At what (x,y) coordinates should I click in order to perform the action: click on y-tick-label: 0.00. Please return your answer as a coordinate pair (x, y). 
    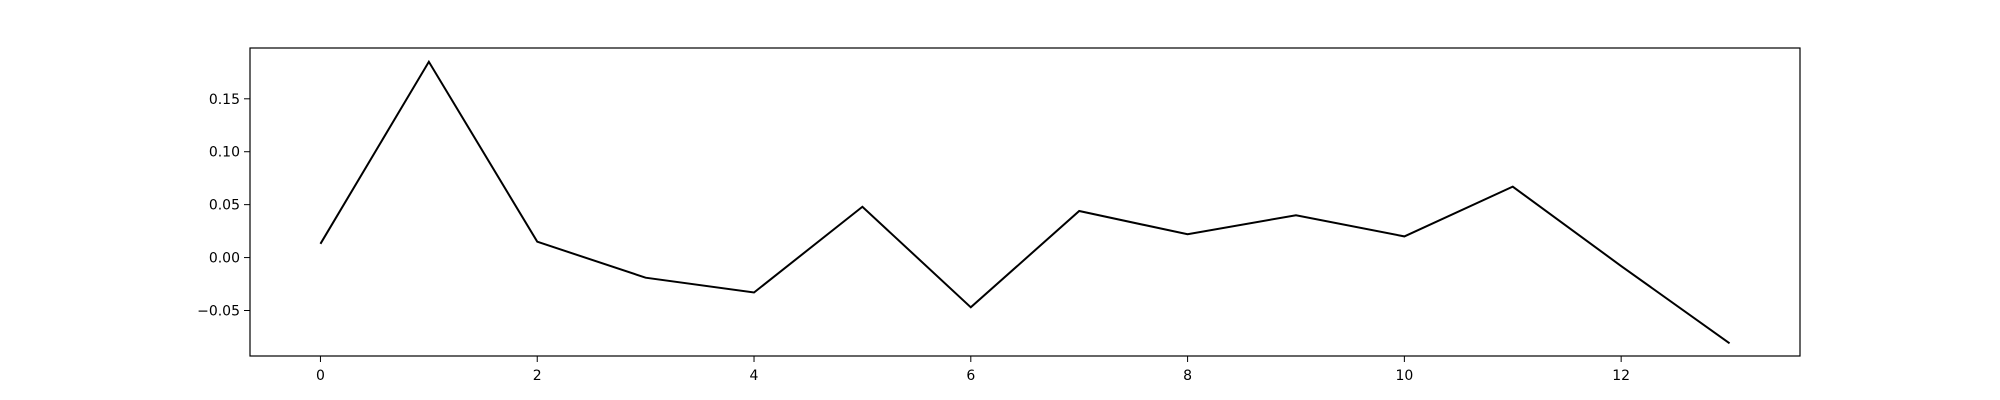
    Looking at the image, I should click on (224, 259).